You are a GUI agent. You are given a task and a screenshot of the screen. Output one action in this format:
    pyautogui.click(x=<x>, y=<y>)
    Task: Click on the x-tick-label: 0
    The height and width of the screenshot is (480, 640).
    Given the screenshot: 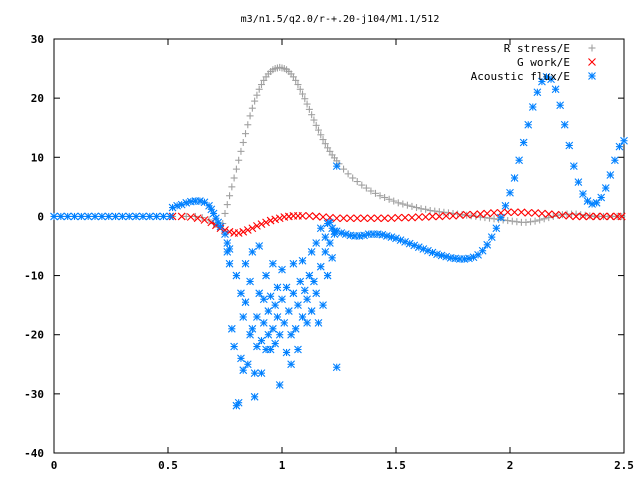 What is the action you would take?
    pyautogui.click(x=54, y=465)
    